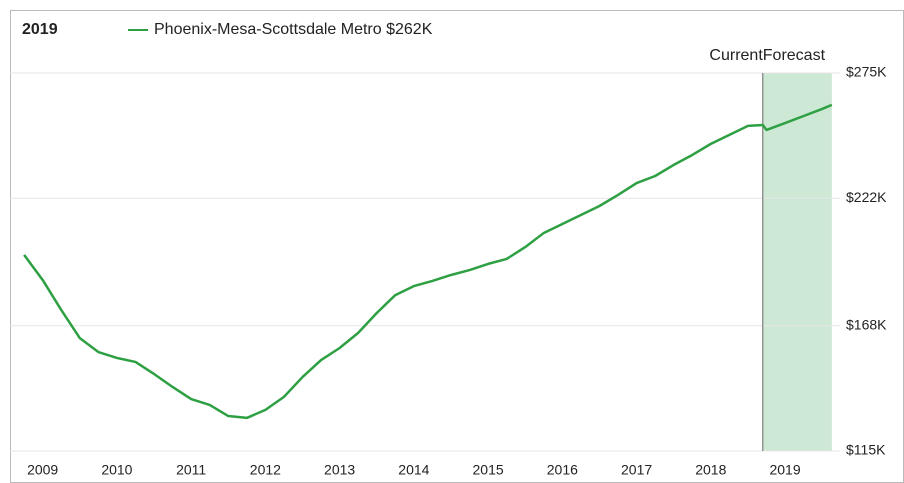  I want to click on x-tick-label: 2012, so click(265, 470).